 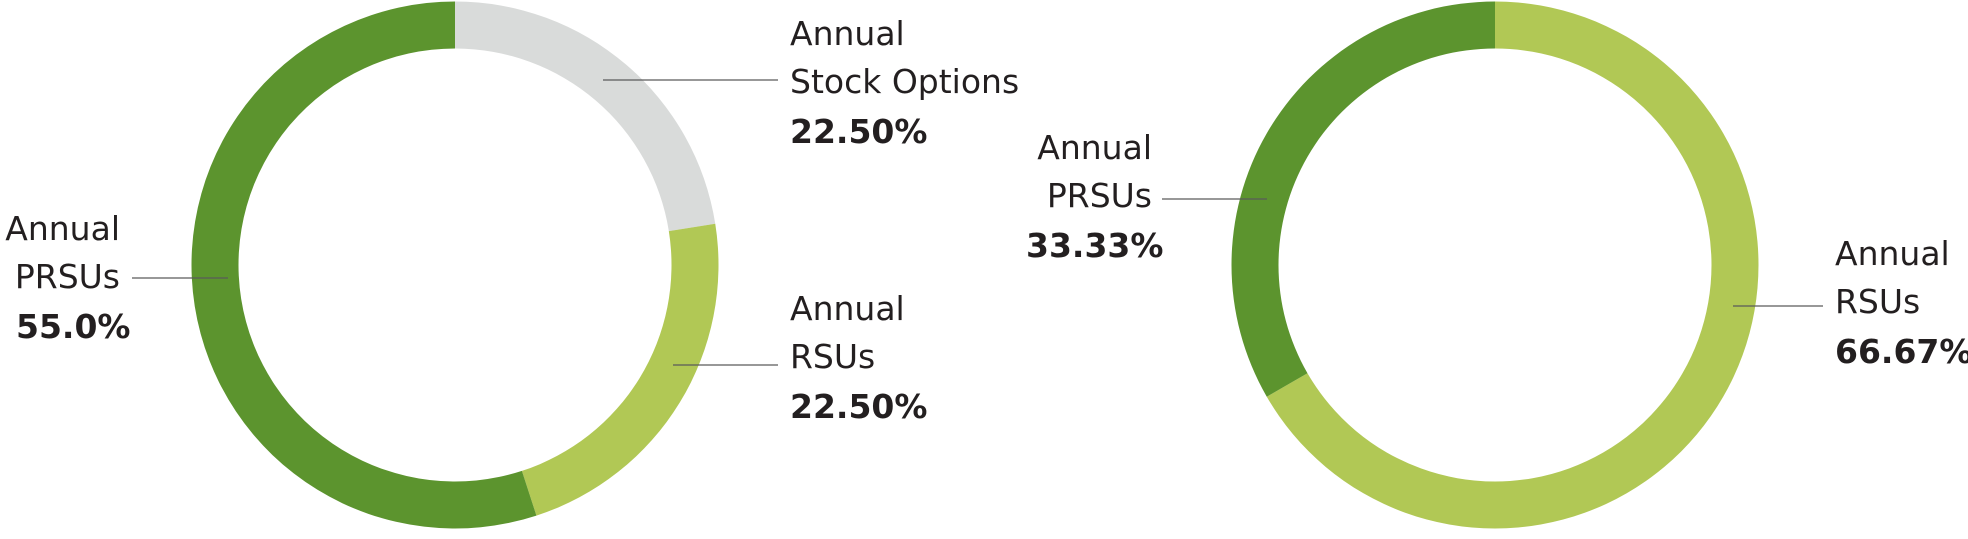 What do you see at coordinates (1094, 245) in the screenshot?
I see `slice-value-annual-prsus: 33.33%` at bounding box center [1094, 245].